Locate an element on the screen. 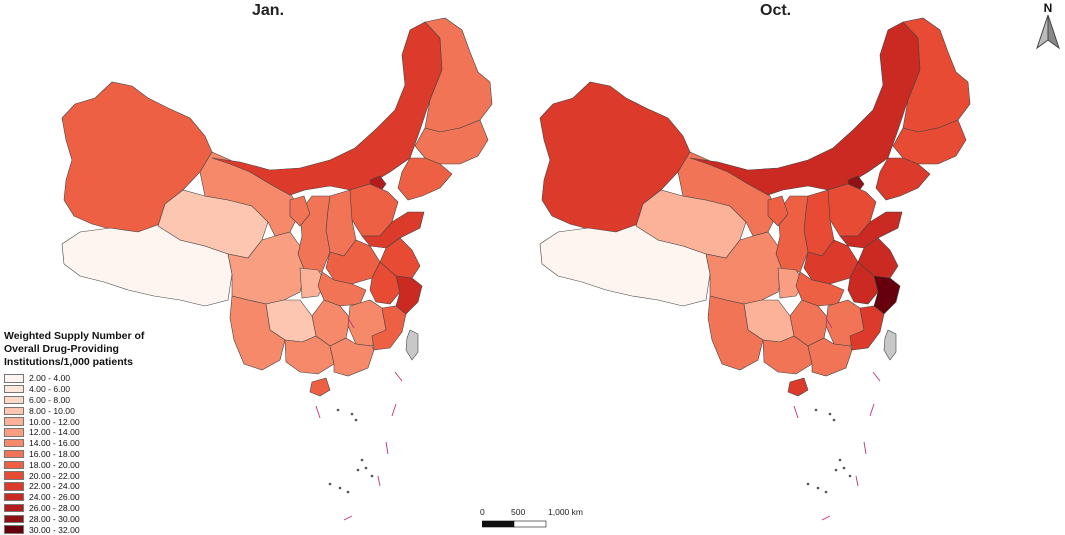 Image resolution: width=1065 pixels, height=535 pixels. legend-label: 14.00 - 16.00 is located at coordinates (54, 443).